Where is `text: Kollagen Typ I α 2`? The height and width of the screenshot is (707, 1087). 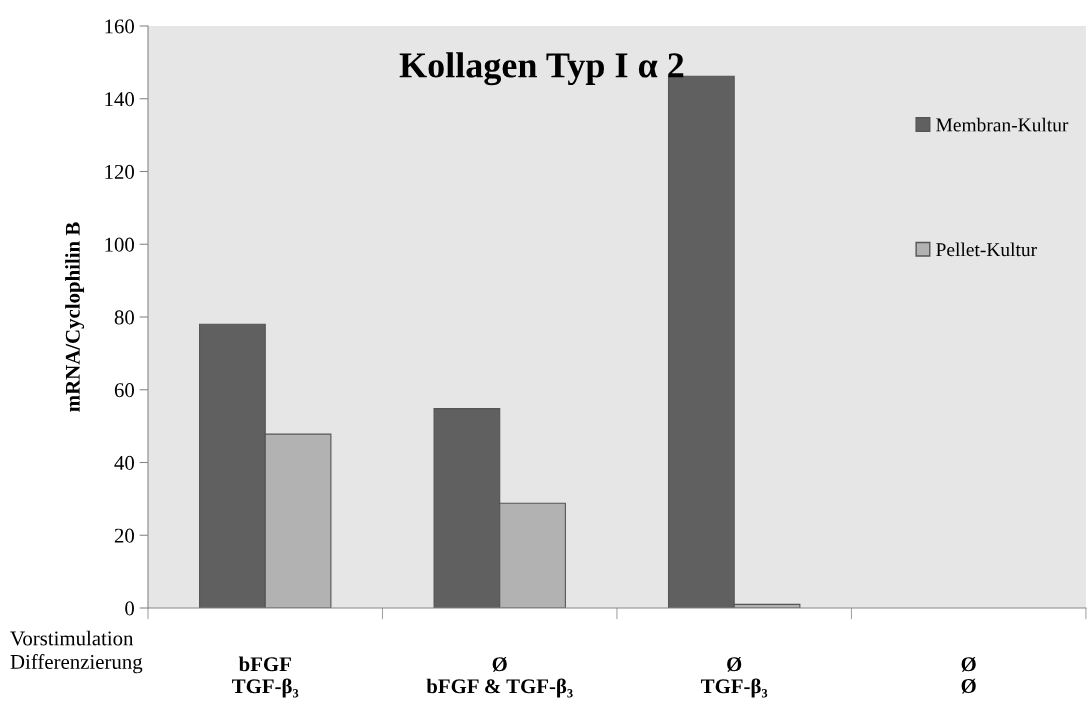 text: Kollagen Typ I α 2 is located at coordinates (541, 69).